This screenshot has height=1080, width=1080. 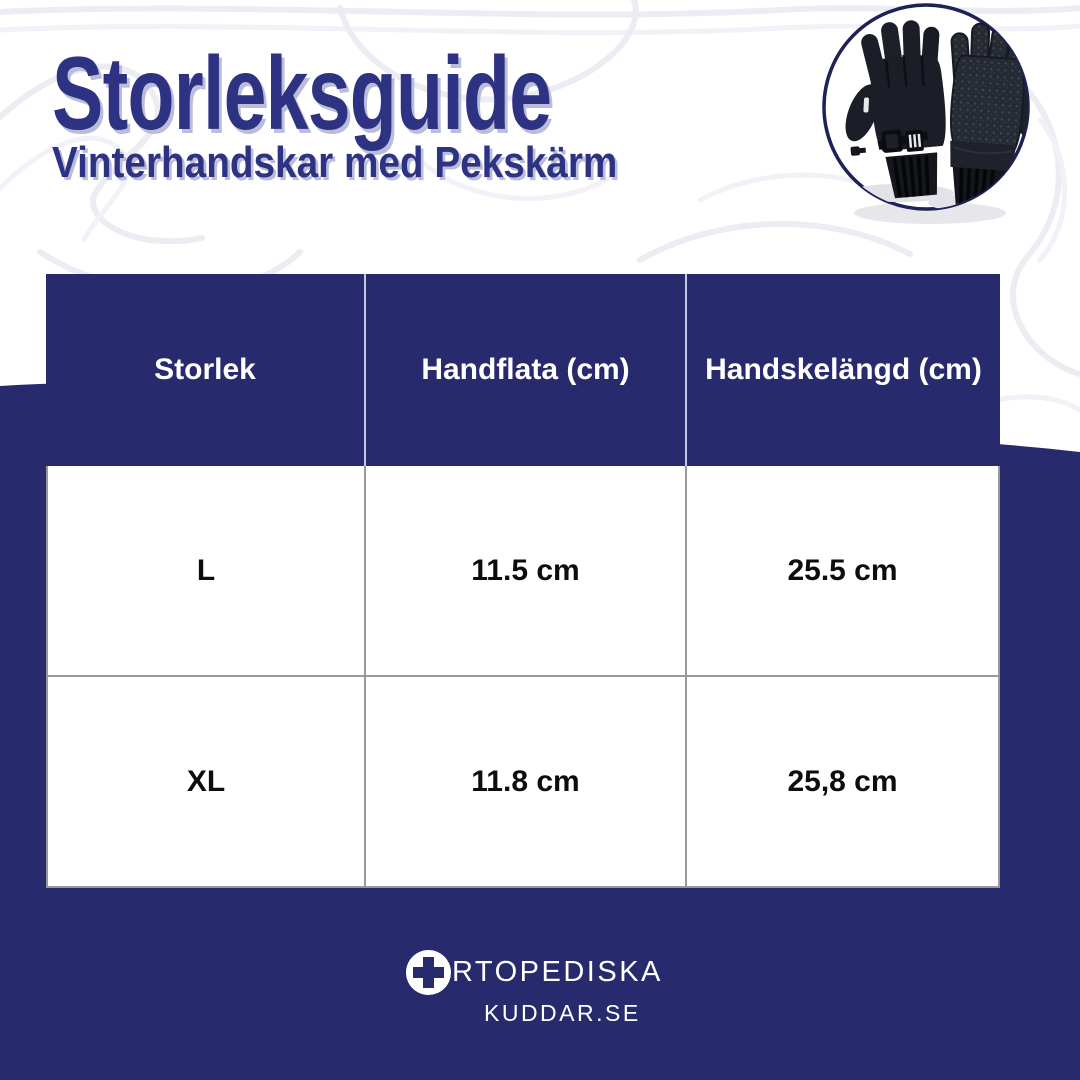 I want to click on cell-length-l: 25.5 cm, so click(x=843, y=571).